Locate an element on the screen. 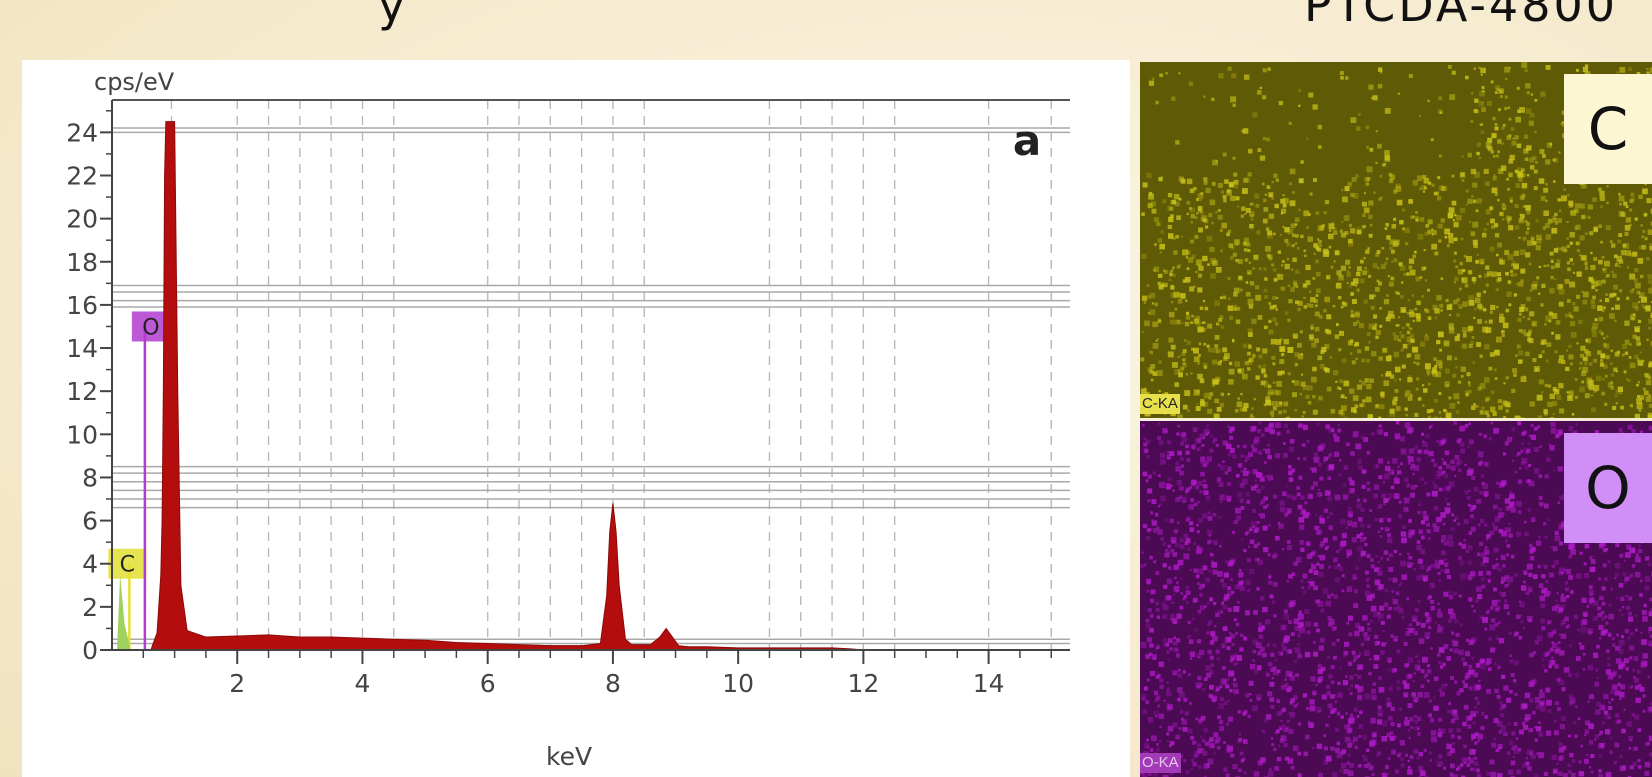  y-tick-label-5: 10 is located at coordinates (82, 434).